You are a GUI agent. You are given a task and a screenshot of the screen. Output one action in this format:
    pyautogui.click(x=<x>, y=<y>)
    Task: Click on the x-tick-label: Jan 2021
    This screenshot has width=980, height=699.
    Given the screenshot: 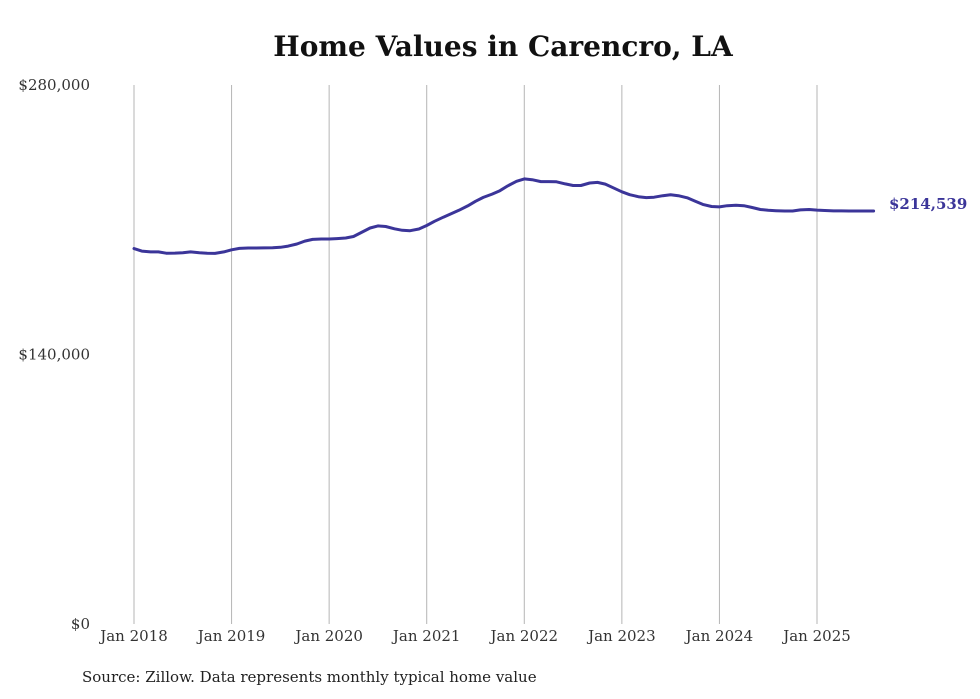 What is the action you would take?
    pyautogui.click(x=426, y=636)
    